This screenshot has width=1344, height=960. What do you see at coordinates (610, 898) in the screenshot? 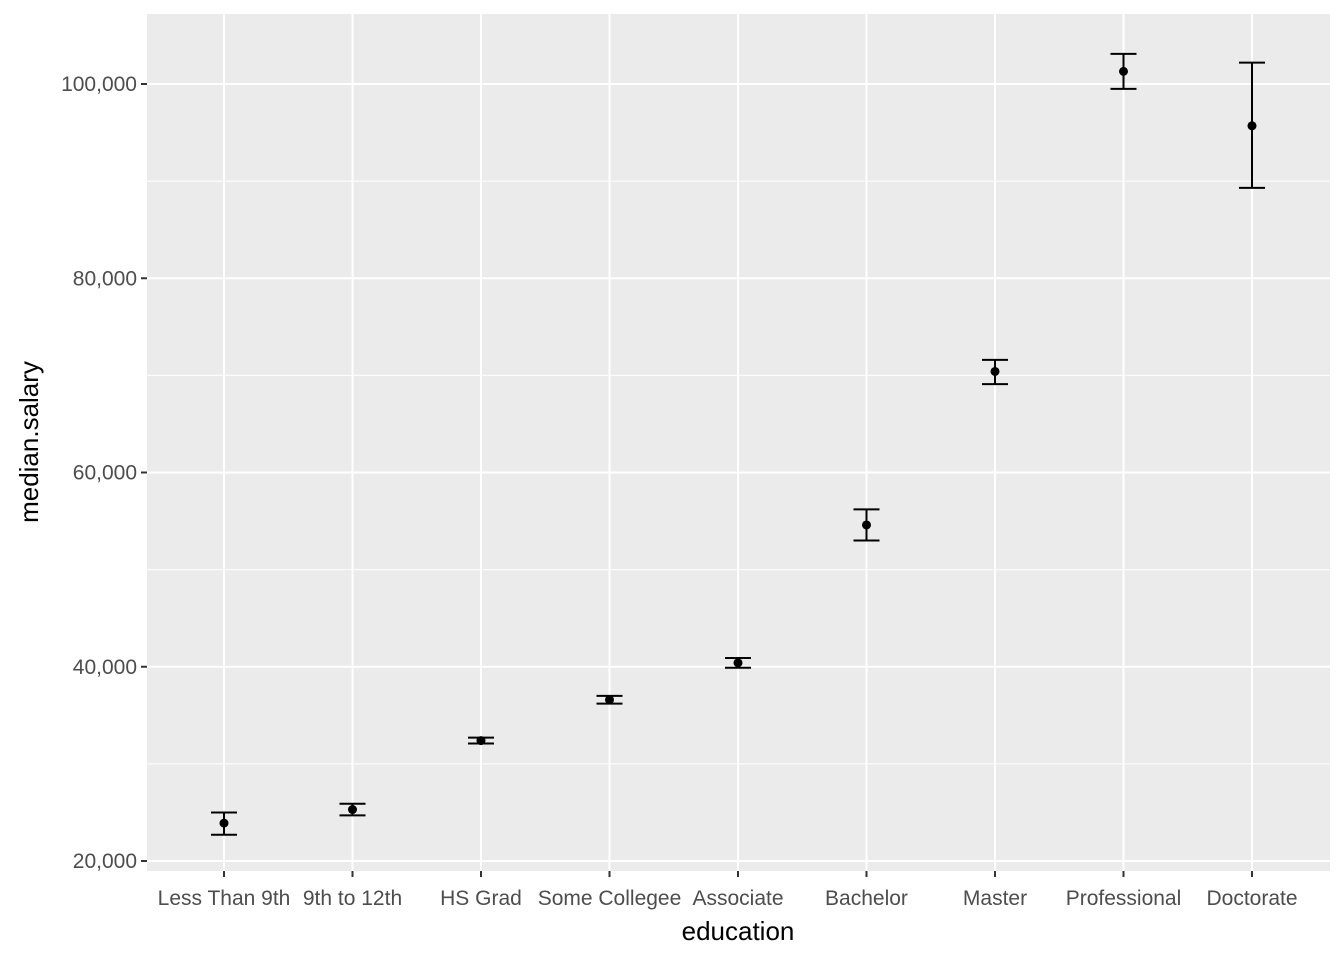
I see `x-tick-label: Some Collegee` at bounding box center [610, 898].